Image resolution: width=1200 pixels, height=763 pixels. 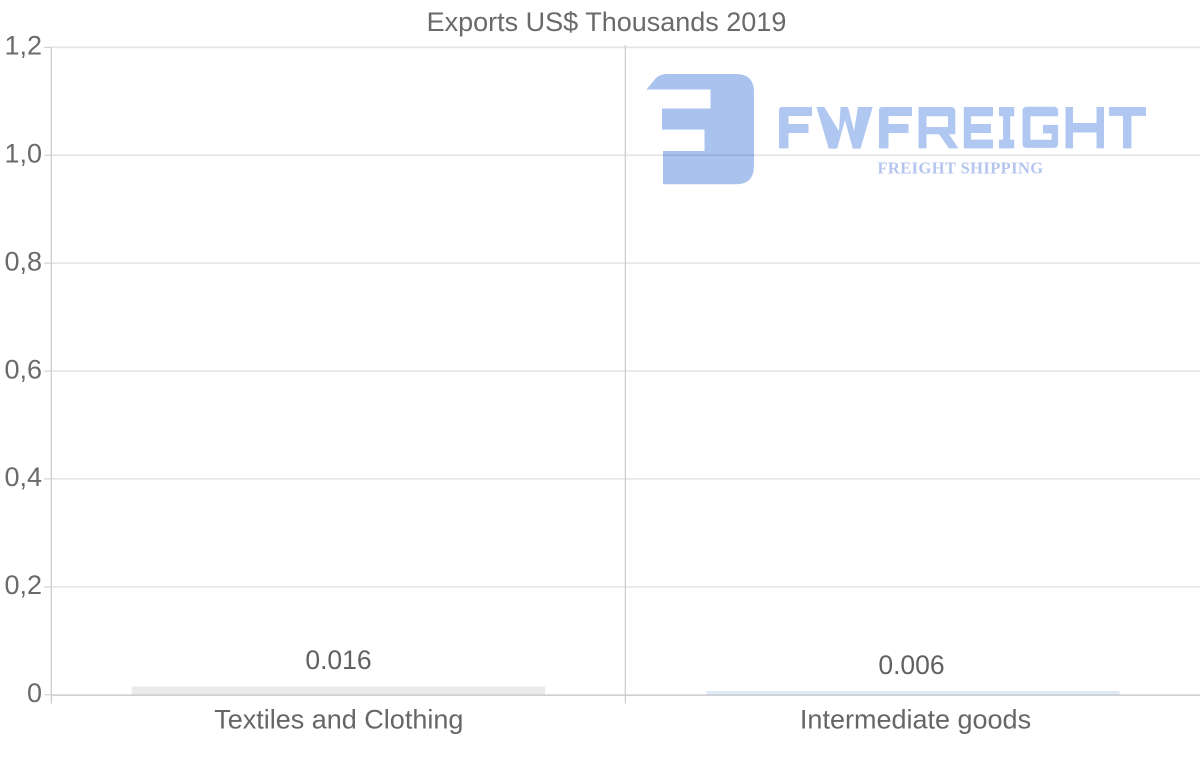 I want to click on svg-text: 1,0, so click(x=23, y=154).